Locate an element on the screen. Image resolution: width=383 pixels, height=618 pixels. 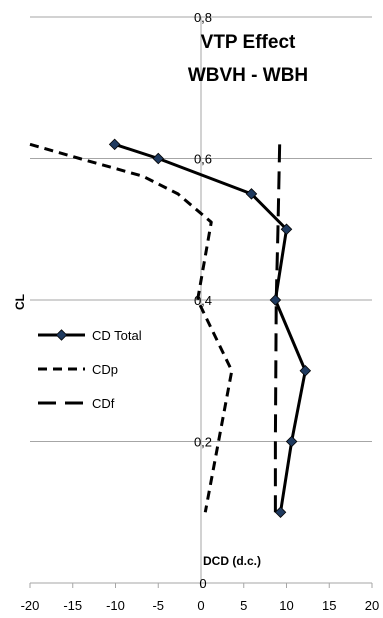
series-line-cdf is located at coordinates (277, 328).